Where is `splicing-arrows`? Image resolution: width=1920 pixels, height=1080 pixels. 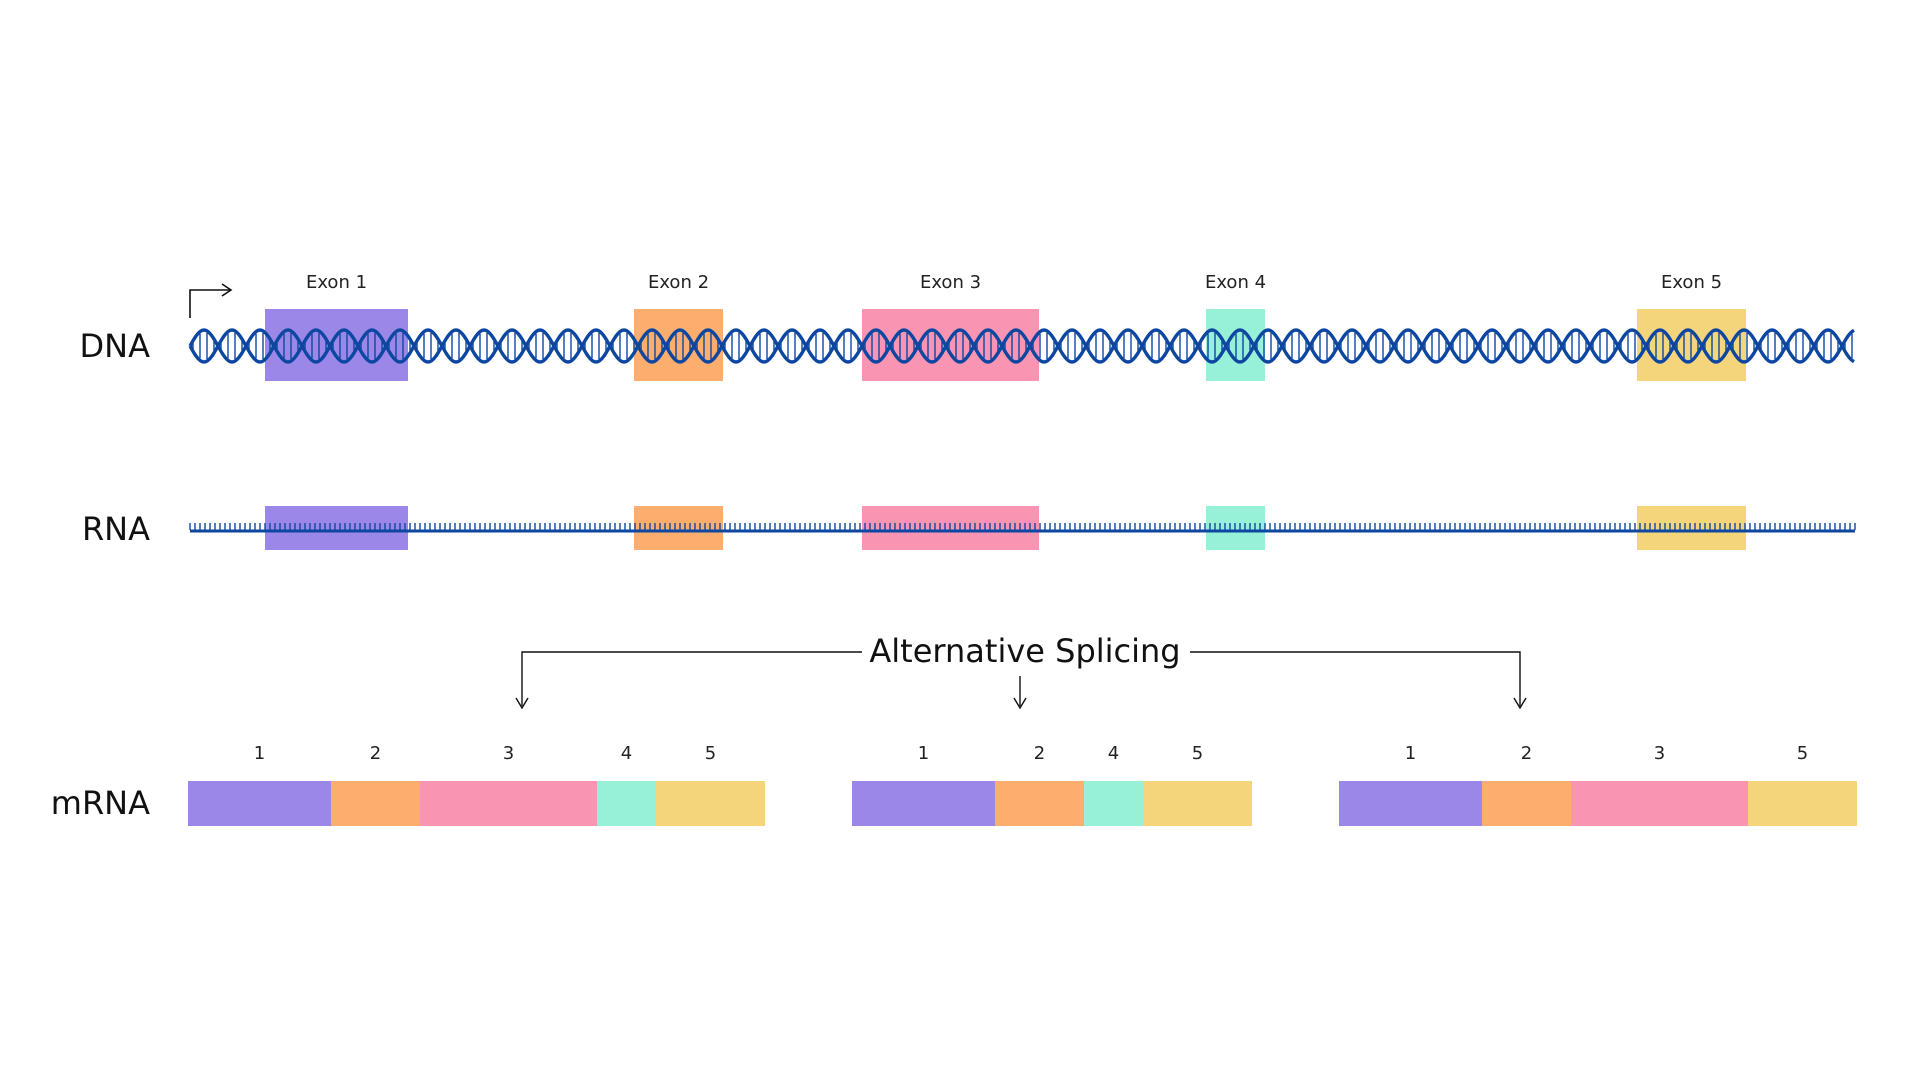
splicing-arrows is located at coordinates (1021, 680).